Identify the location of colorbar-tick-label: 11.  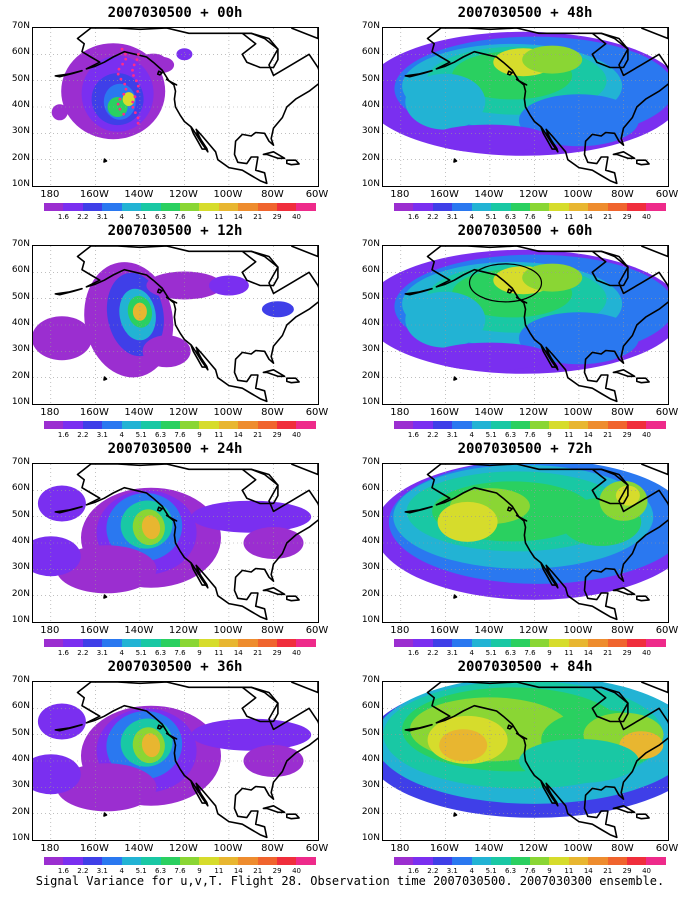
(219, 871).